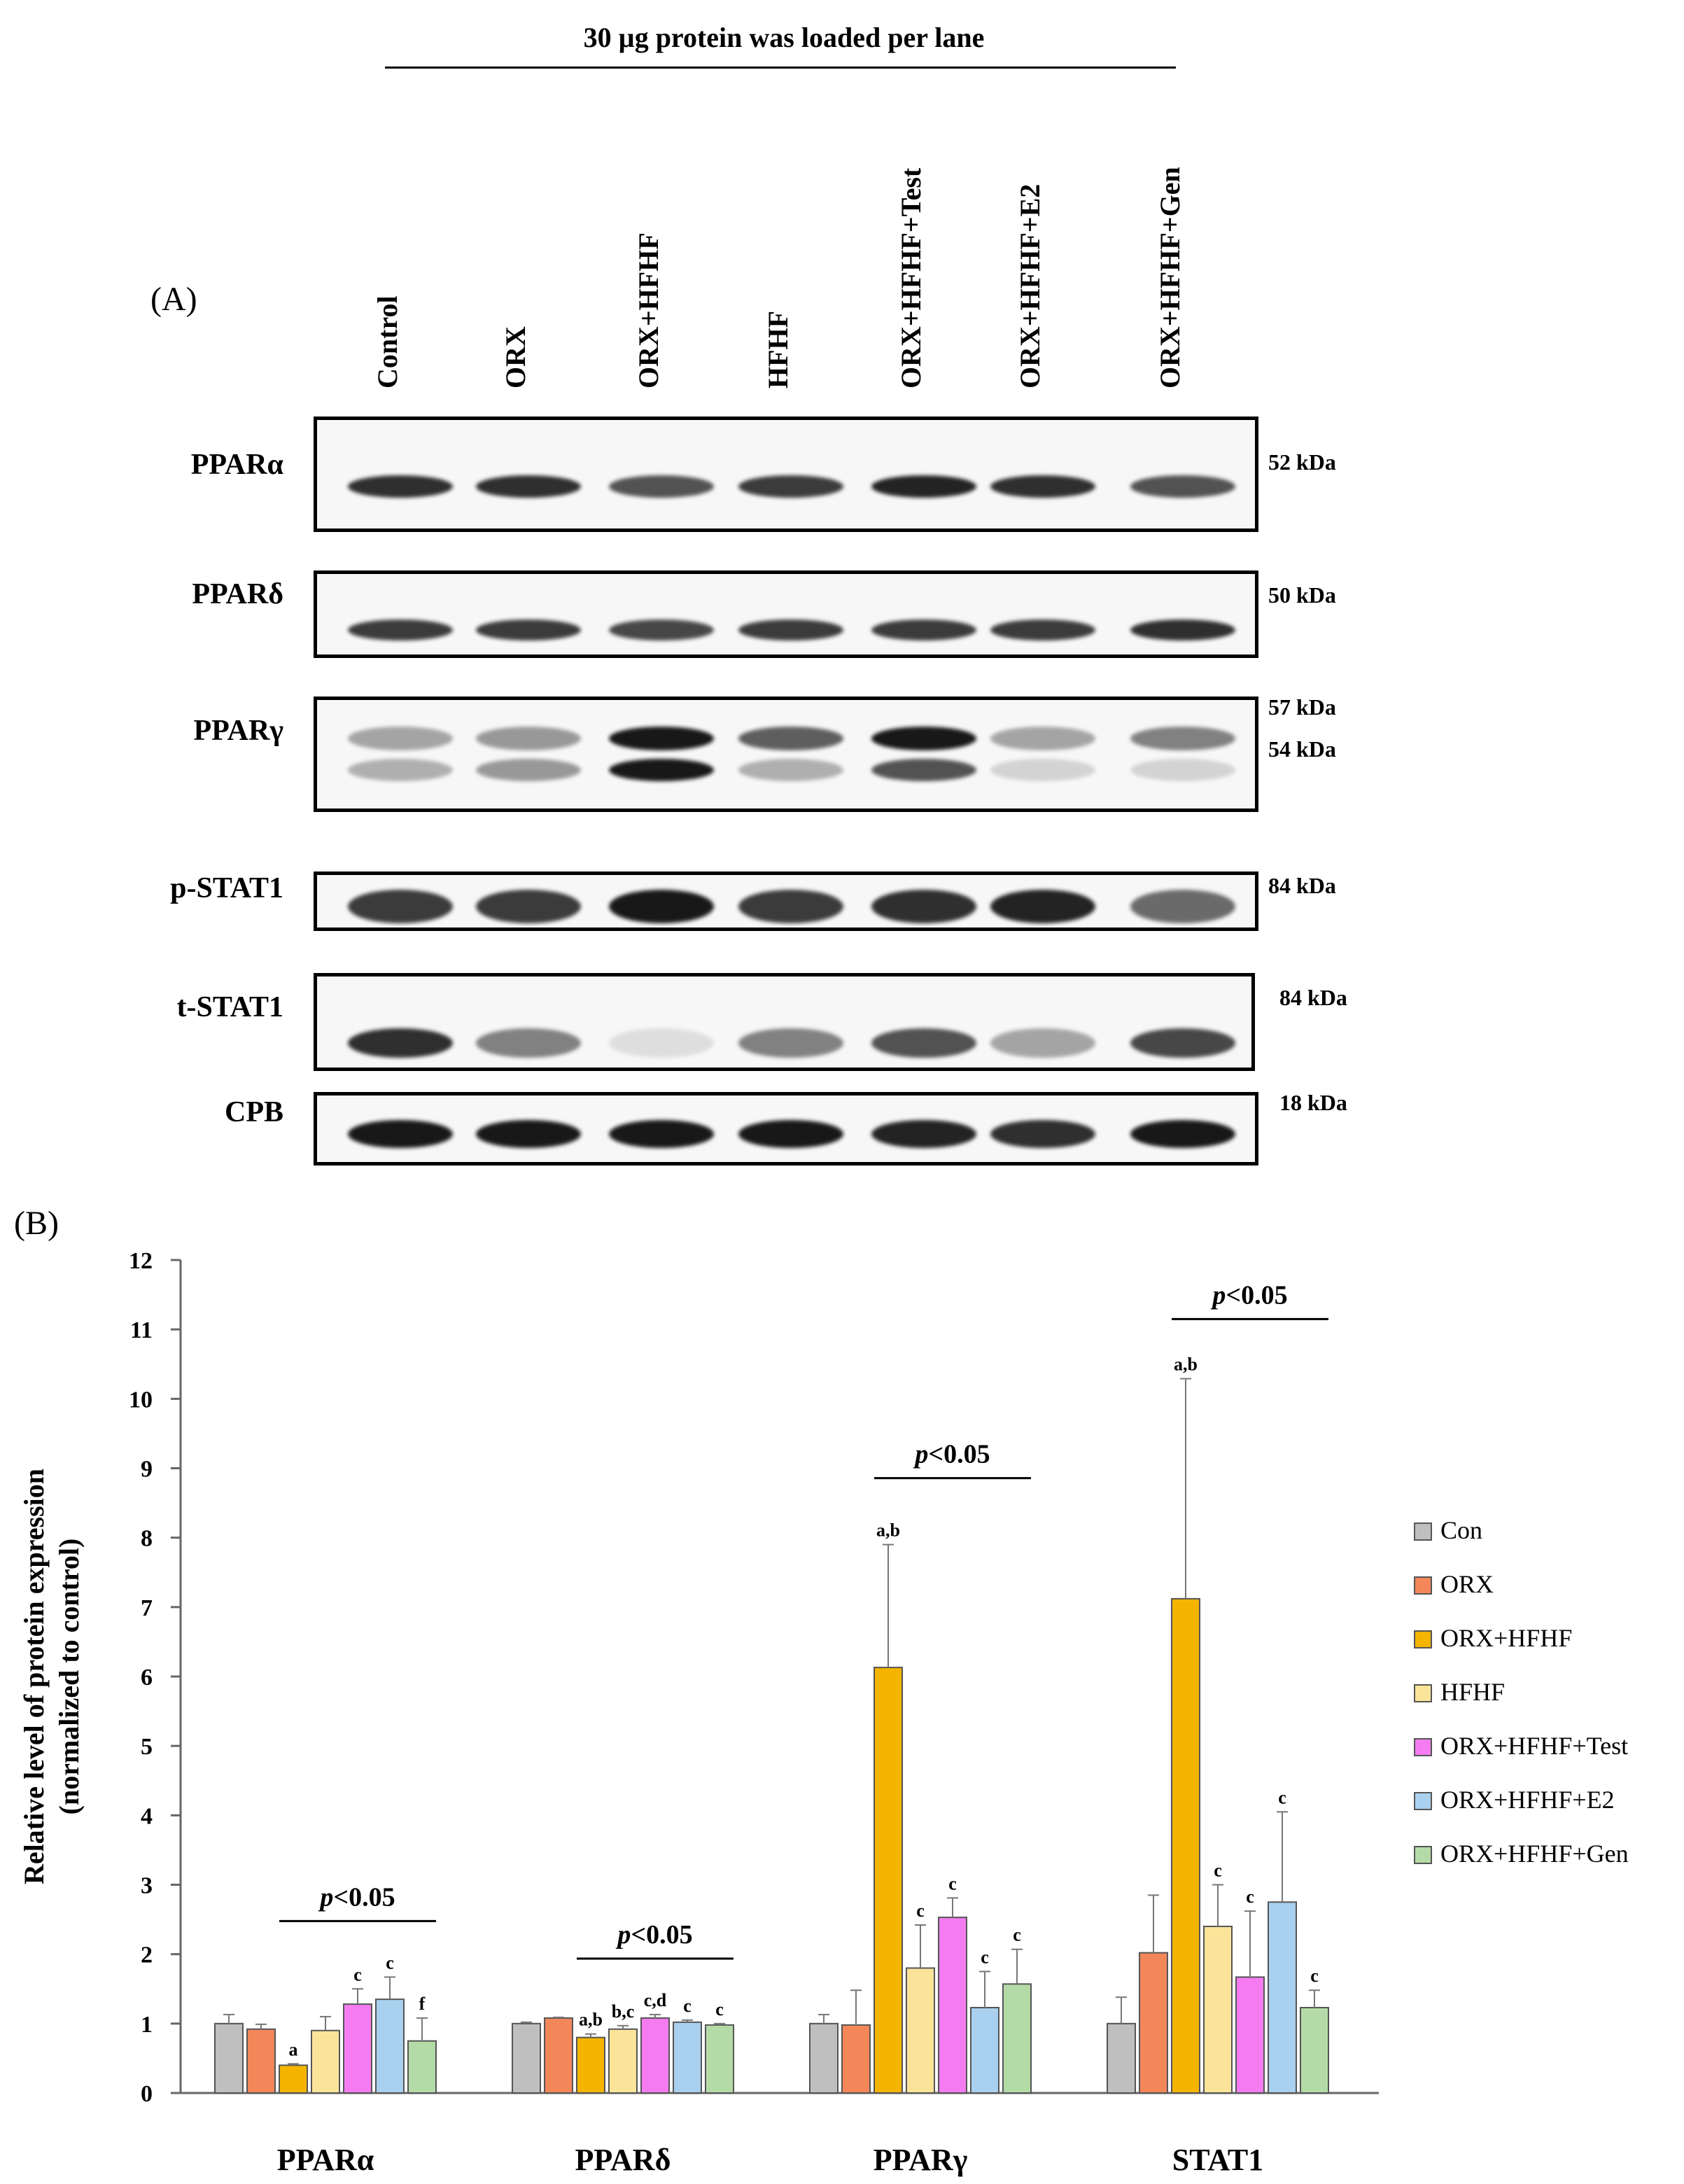 Image resolution: width=1684 pixels, height=2184 pixels. What do you see at coordinates (1534, 1854) in the screenshot?
I see `legend-label: ORX+HFHF+Gen` at bounding box center [1534, 1854].